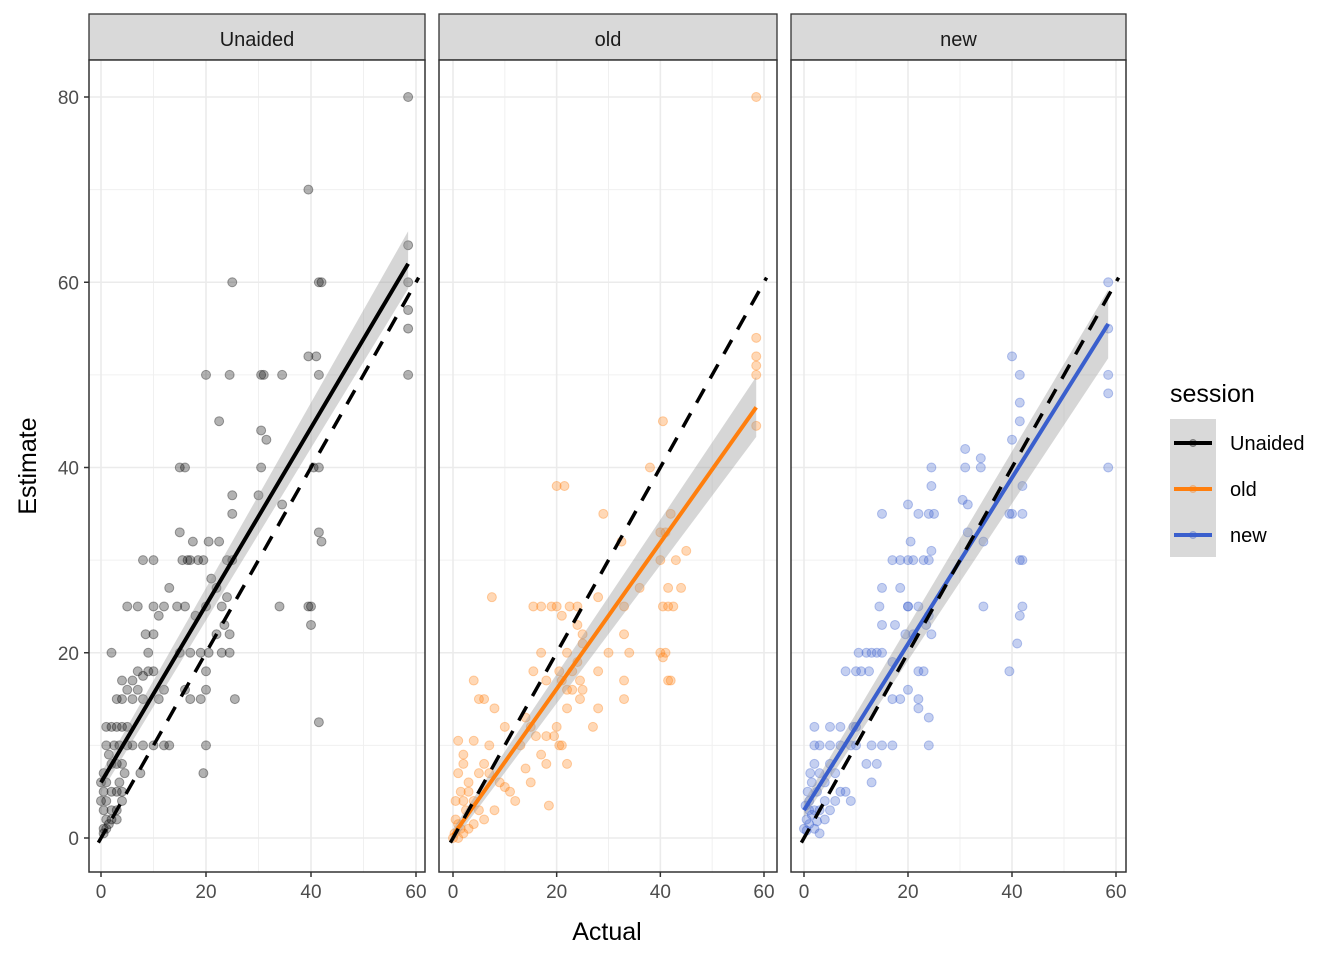  Describe the element at coordinates (101, 892) in the screenshot. I see `x-tick-label: 0` at that location.